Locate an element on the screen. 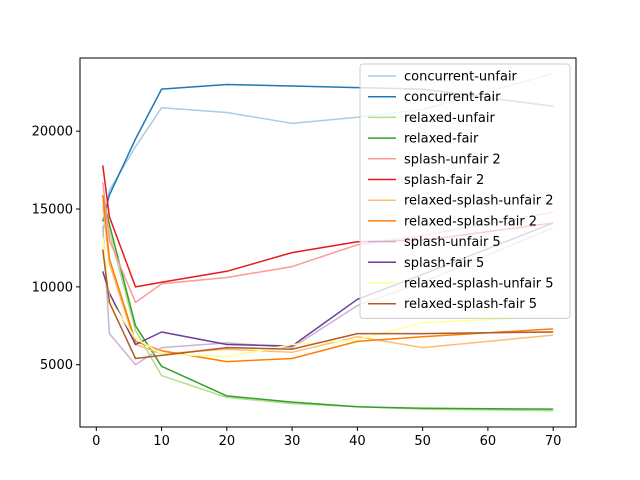 Image resolution: width=640 pixels, height=480 pixels. y-tick-label: 15000 is located at coordinates (52, 210).